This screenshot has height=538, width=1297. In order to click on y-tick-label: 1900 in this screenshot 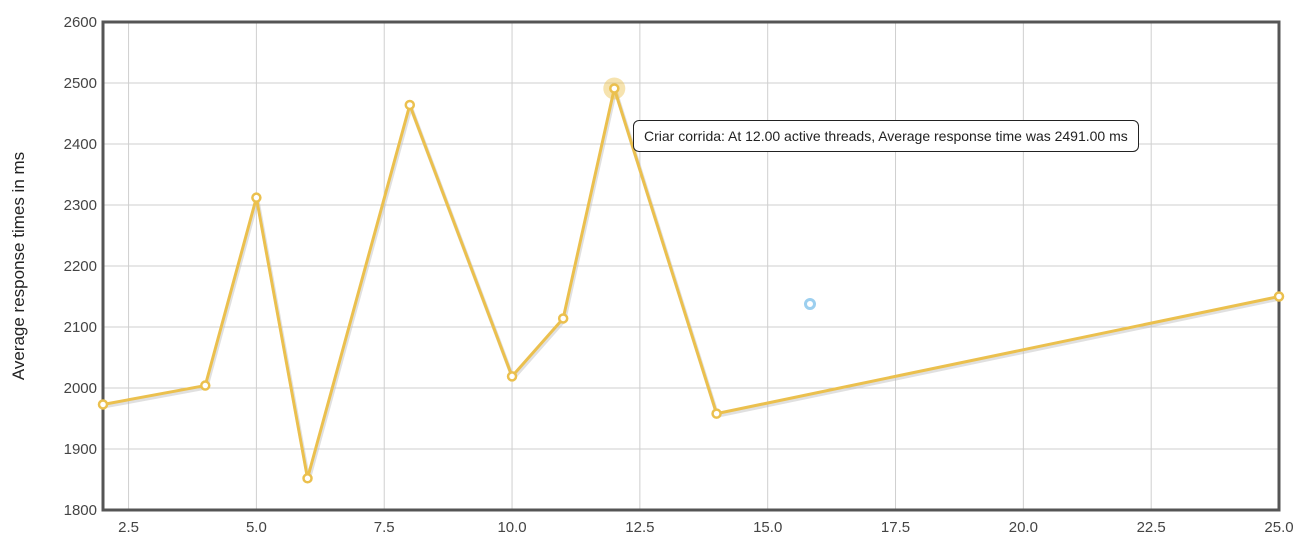, I will do `click(80, 449)`.